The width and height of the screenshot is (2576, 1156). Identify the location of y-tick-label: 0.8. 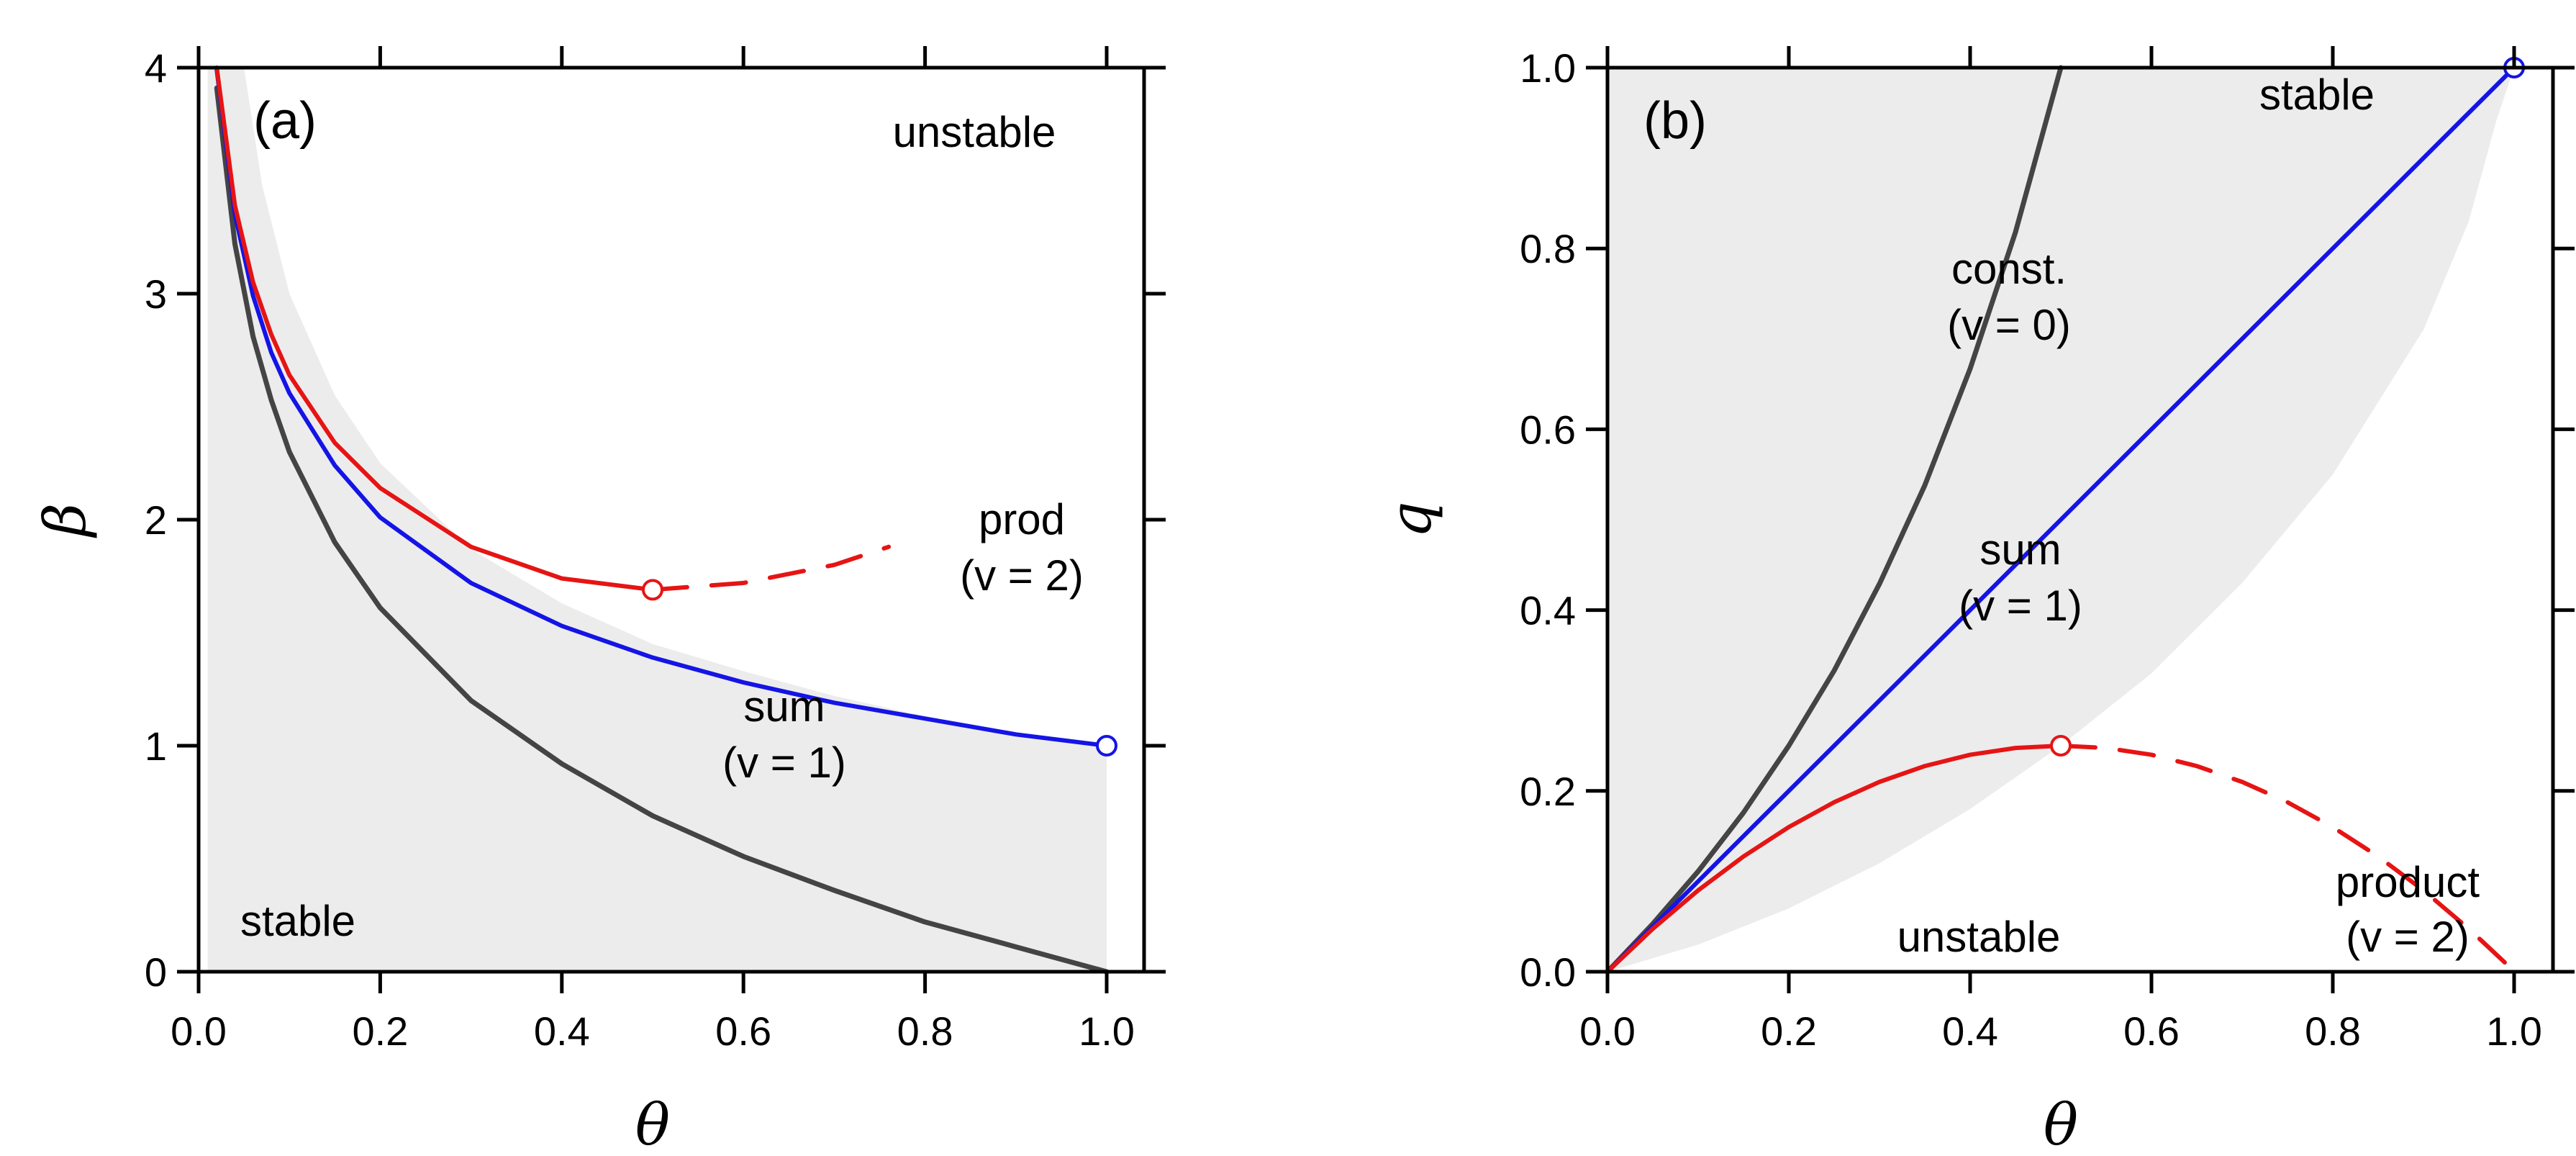
(1548, 248).